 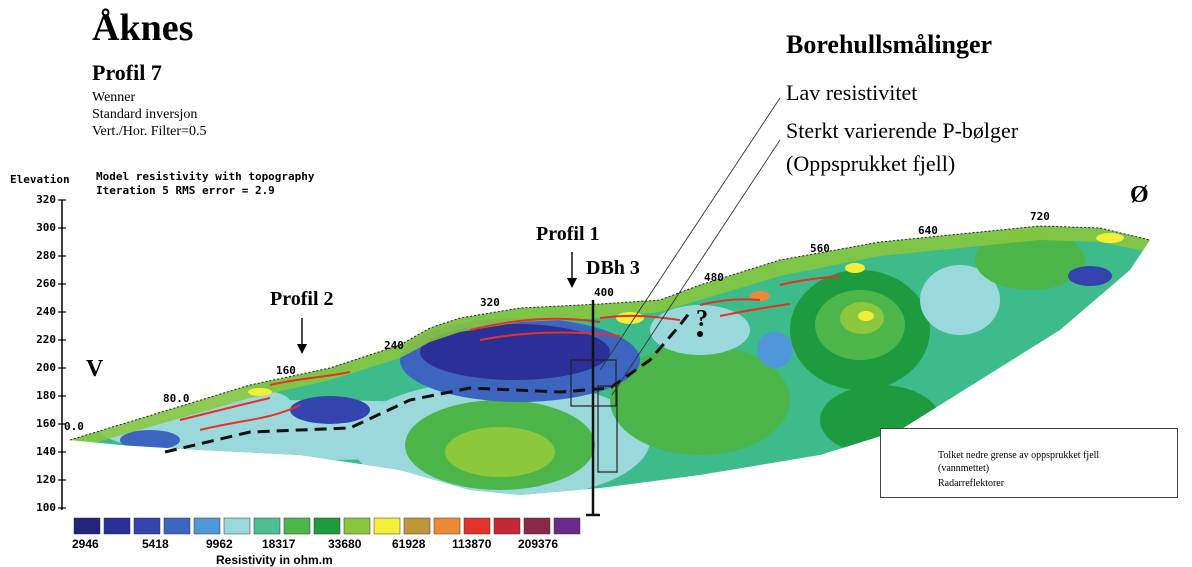 I want to click on label-dbh3: DBh 3, so click(x=613, y=268).